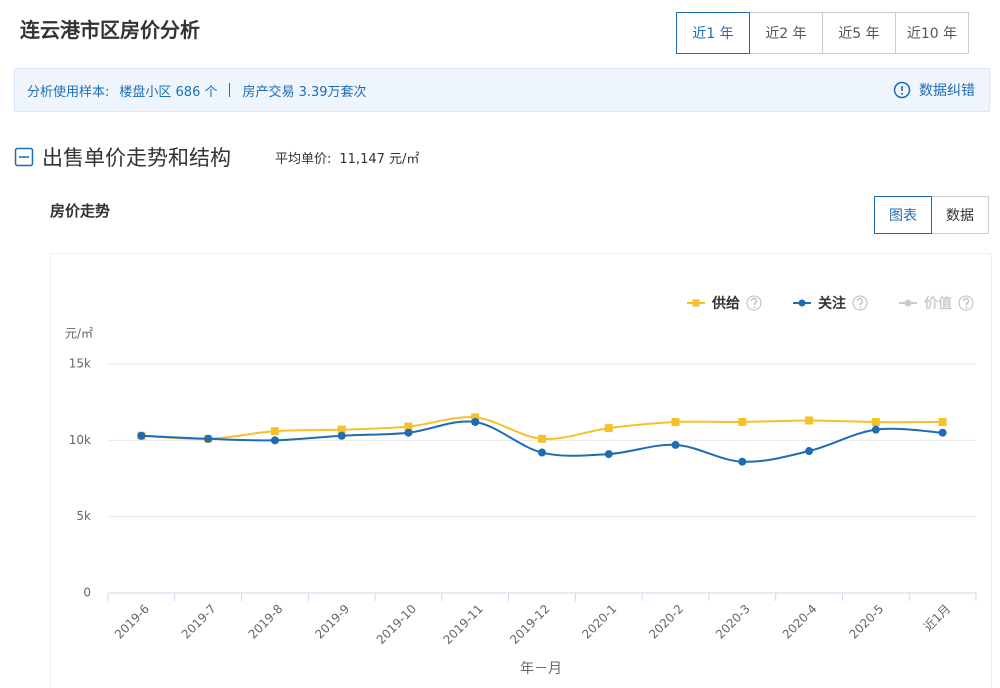 The image size is (1000, 688). I want to click on y-unit: 元/㎡, so click(79, 334).